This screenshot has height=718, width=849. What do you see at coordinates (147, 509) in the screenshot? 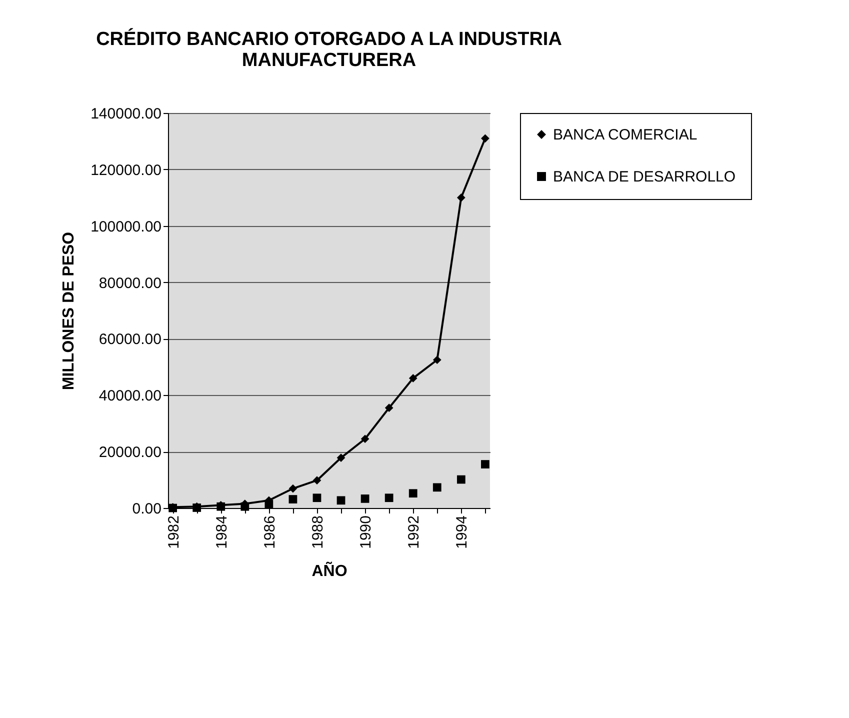
I see `y-tick-label: 0.00` at bounding box center [147, 509].